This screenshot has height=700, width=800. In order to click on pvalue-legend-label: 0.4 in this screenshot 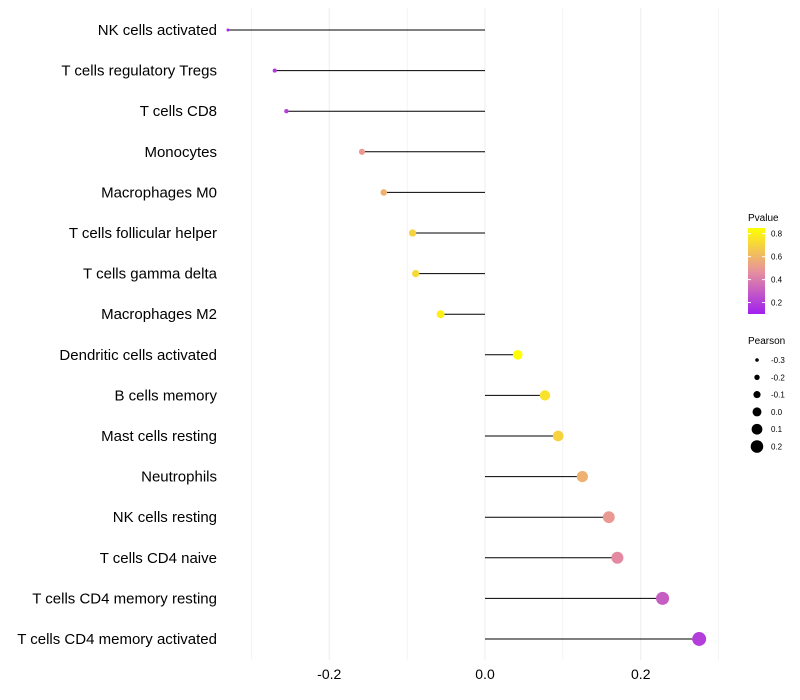, I will do `click(777, 280)`.